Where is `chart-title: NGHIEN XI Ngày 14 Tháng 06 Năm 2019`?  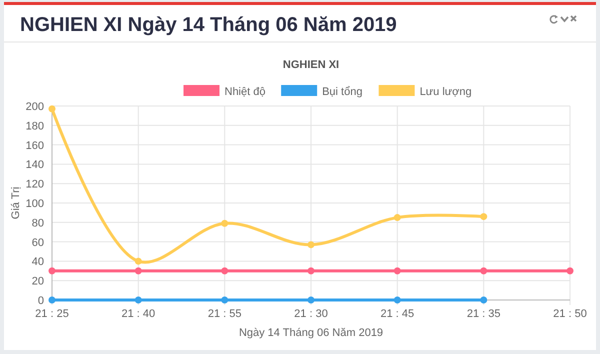 chart-title: NGHIEN XI Ngày 14 Tháng 06 Năm 2019 is located at coordinates (208, 25).